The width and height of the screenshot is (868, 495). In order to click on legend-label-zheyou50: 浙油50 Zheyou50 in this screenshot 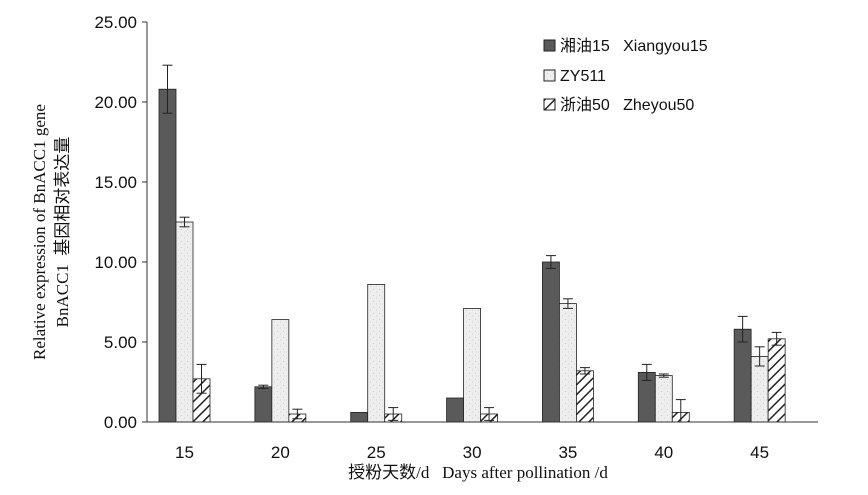, I will do `click(627, 105)`.